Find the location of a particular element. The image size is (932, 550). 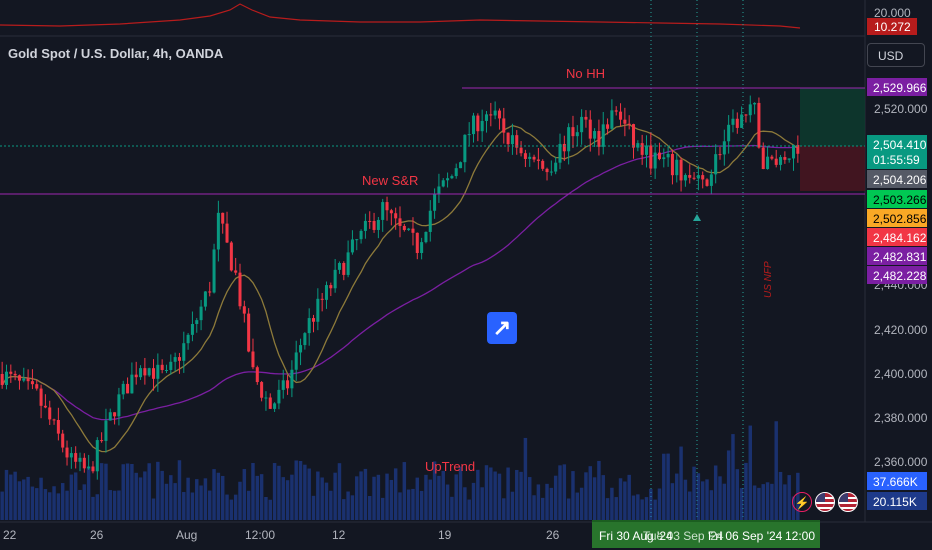

time-tick: 12:00 is located at coordinates (260, 535).